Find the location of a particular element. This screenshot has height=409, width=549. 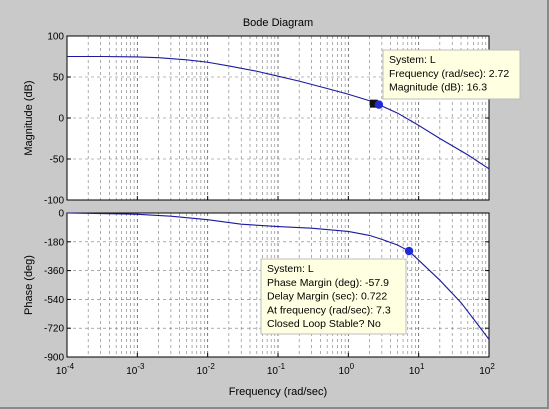

xlabel: Frequency (rad/sec) is located at coordinates (278, 392).